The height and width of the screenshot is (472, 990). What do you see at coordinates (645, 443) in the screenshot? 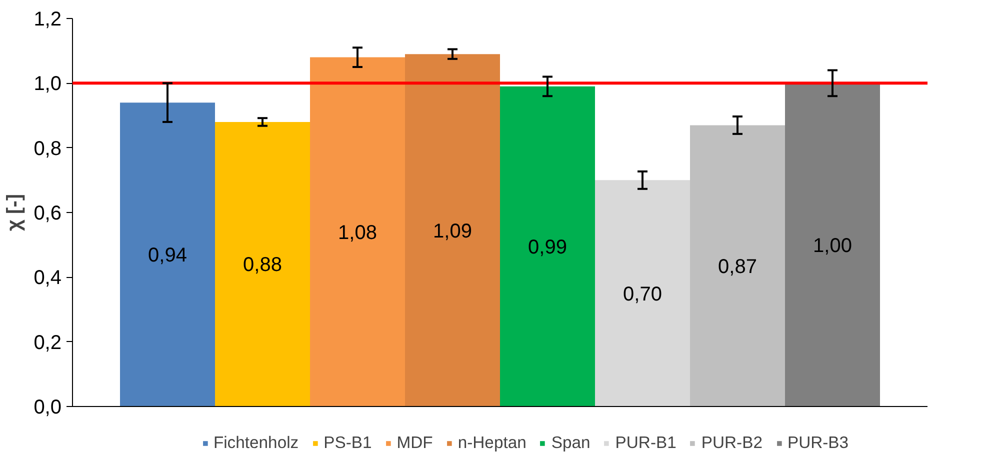
I see `legend-label: PUR-B1` at bounding box center [645, 443].